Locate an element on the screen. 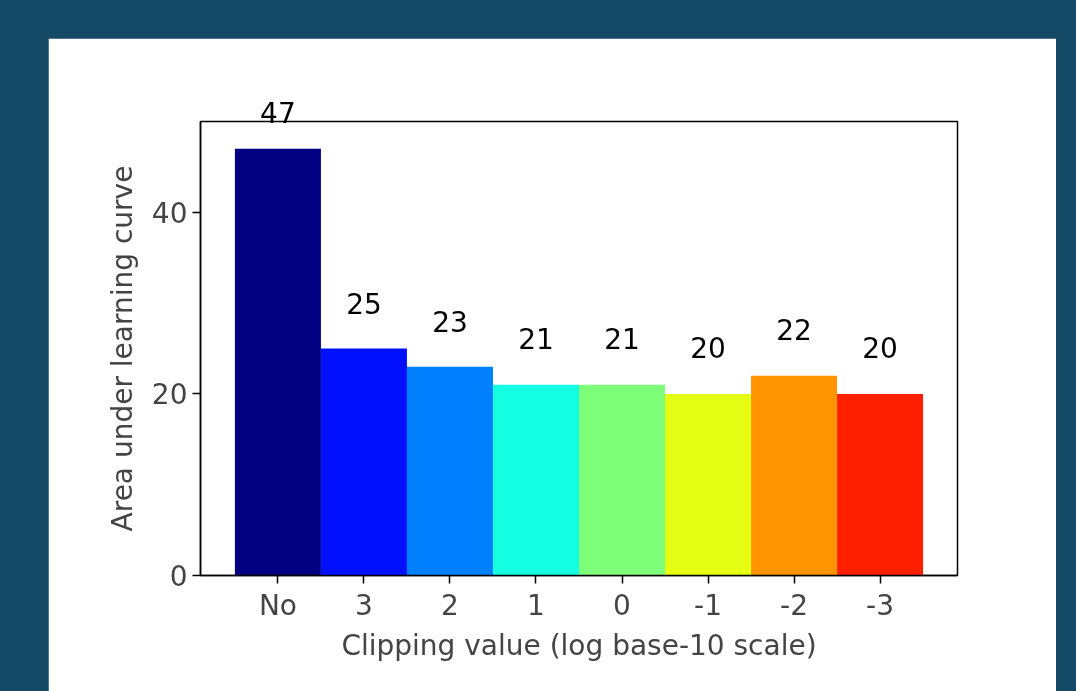 Image resolution: width=1076 pixels, height=691 pixels. data-label: 25 is located at coordinates (364, 305).